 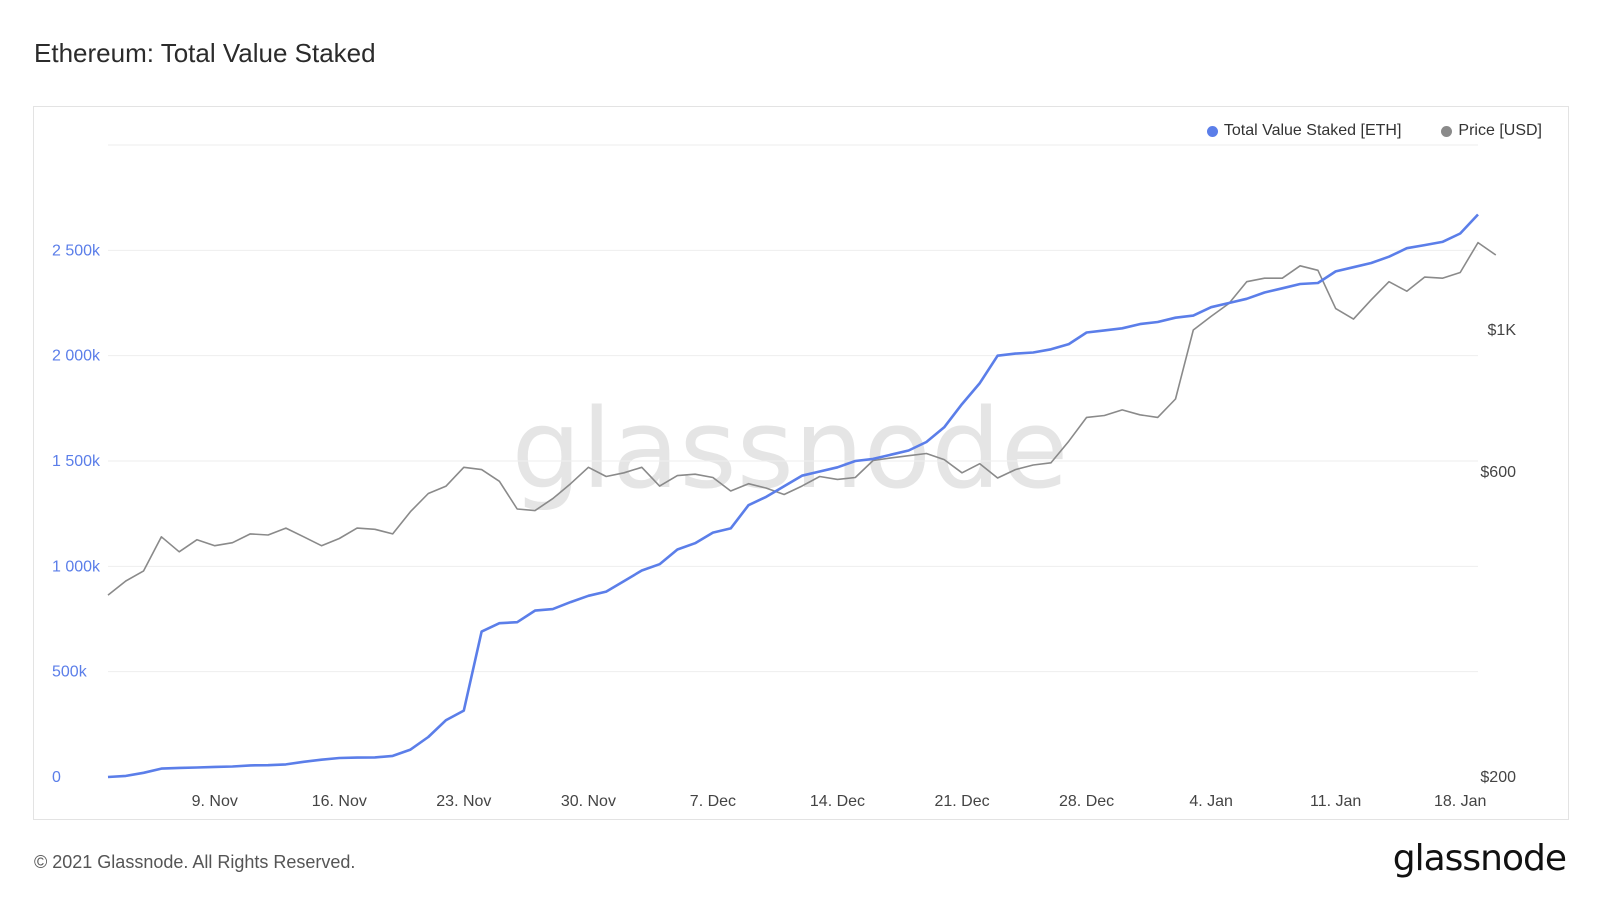 I want to click on y-right-tick-label: $1K, so click(x=1502, y=330).